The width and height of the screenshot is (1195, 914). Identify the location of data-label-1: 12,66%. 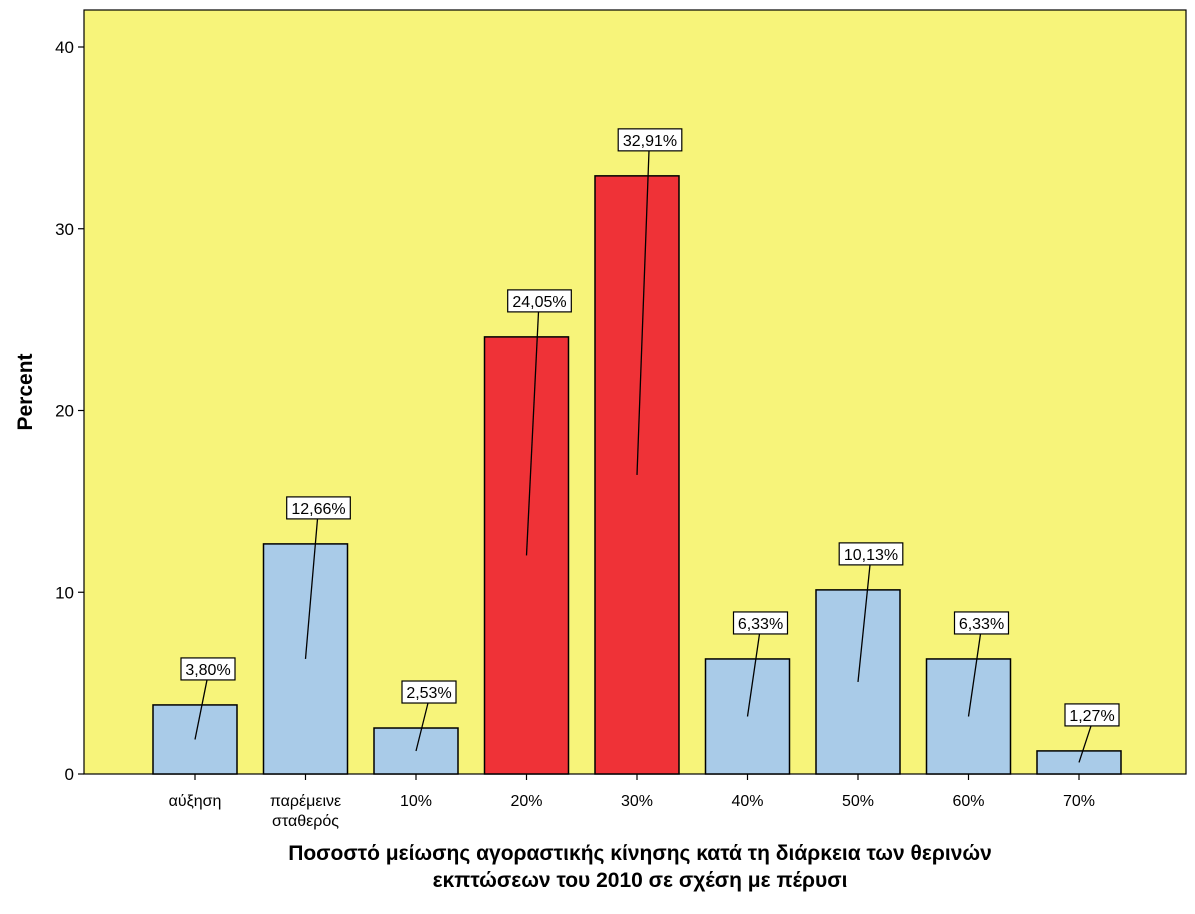
(318, 509).